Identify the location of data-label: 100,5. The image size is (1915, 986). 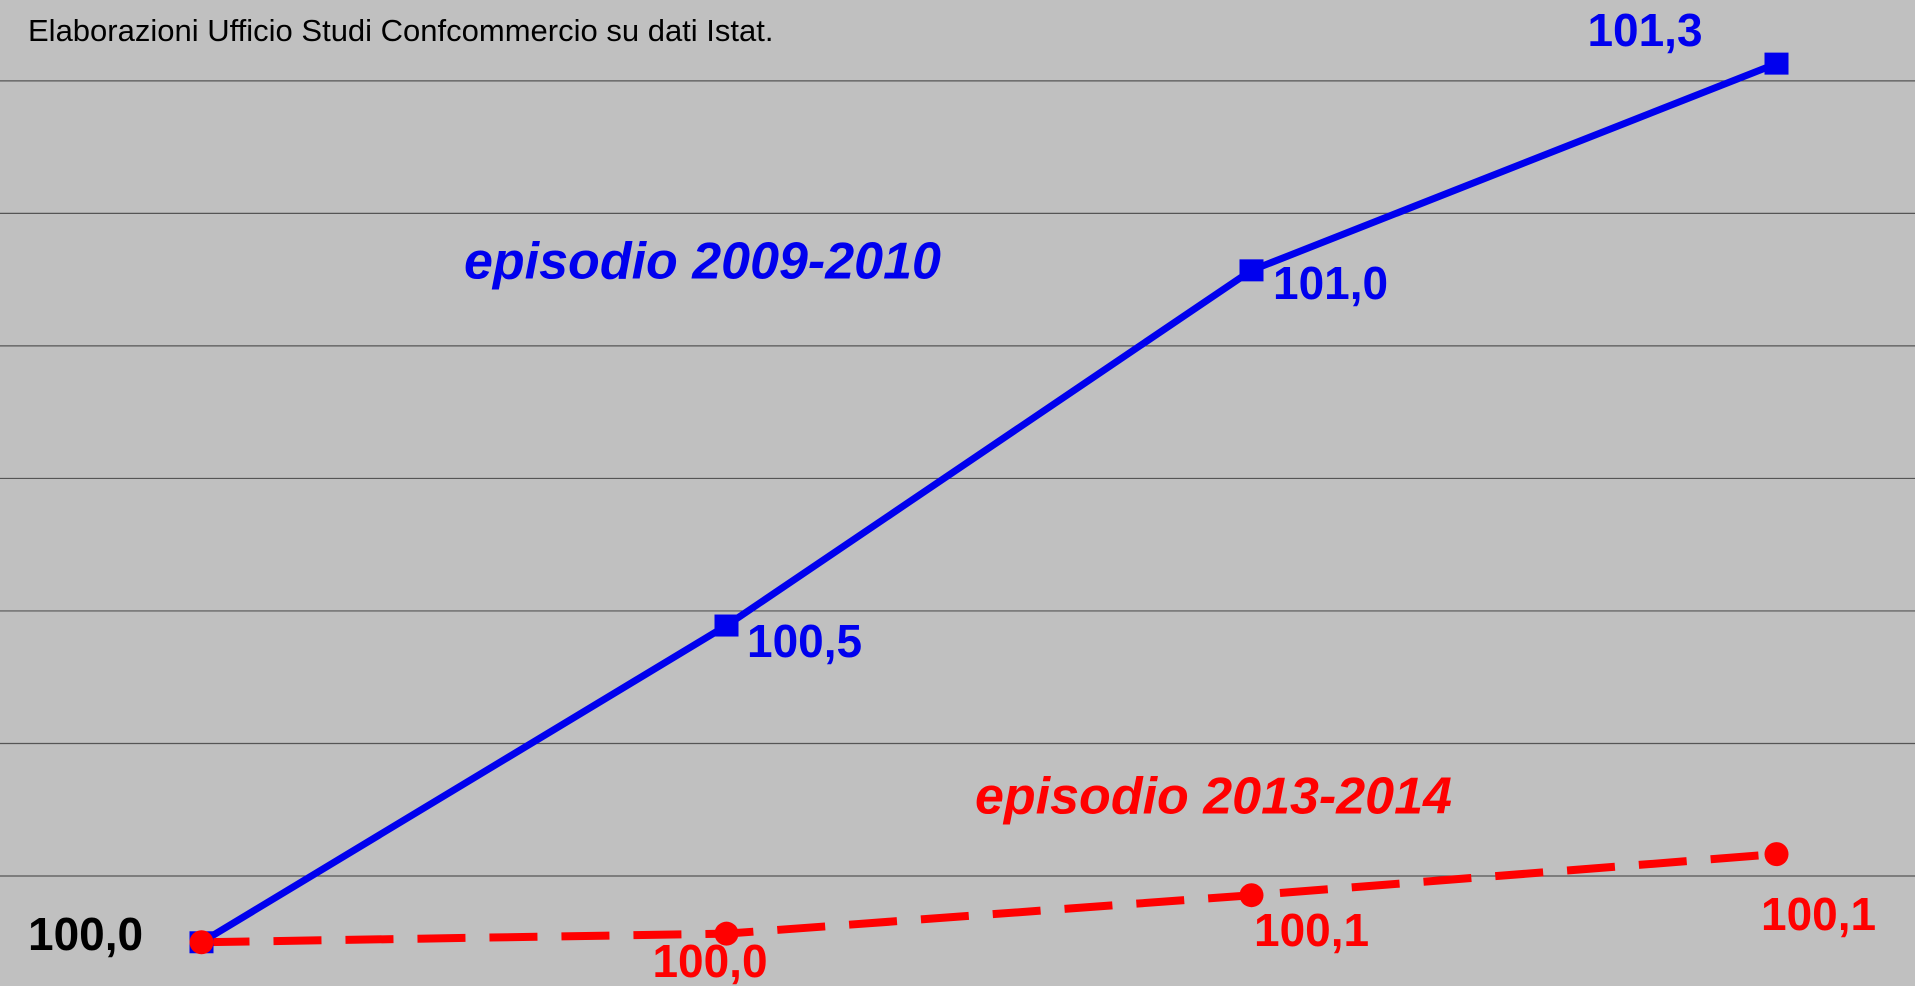
(804, 641).